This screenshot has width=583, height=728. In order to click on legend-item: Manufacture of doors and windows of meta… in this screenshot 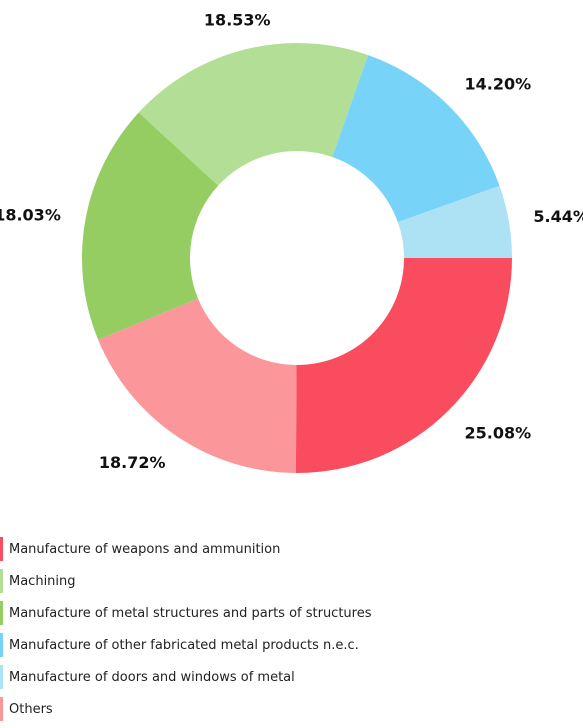, I will do `click(291, 677)`.